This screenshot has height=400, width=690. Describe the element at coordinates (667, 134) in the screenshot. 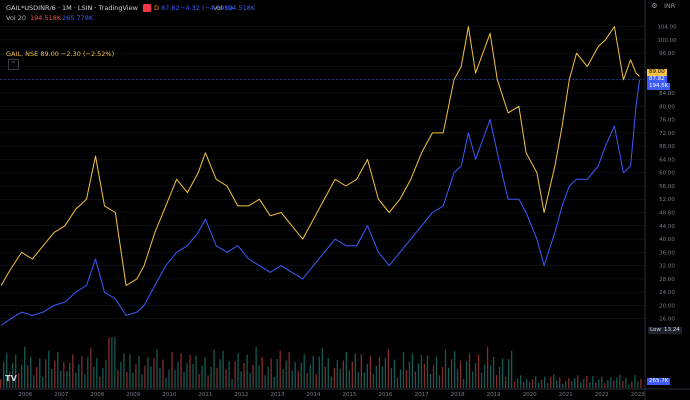

I see `y-tick-label: 72.00` at that location.